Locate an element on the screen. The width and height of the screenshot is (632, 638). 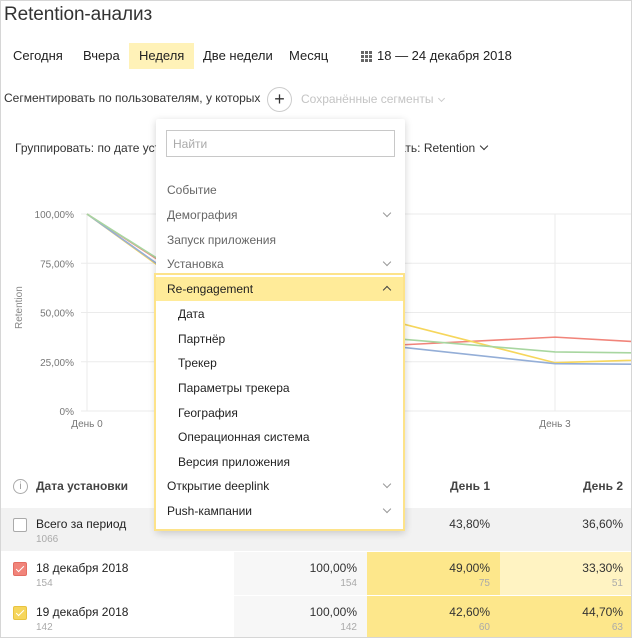
saved-segments-label: Сохранённые сегменты is located at coordinates (367, 99).